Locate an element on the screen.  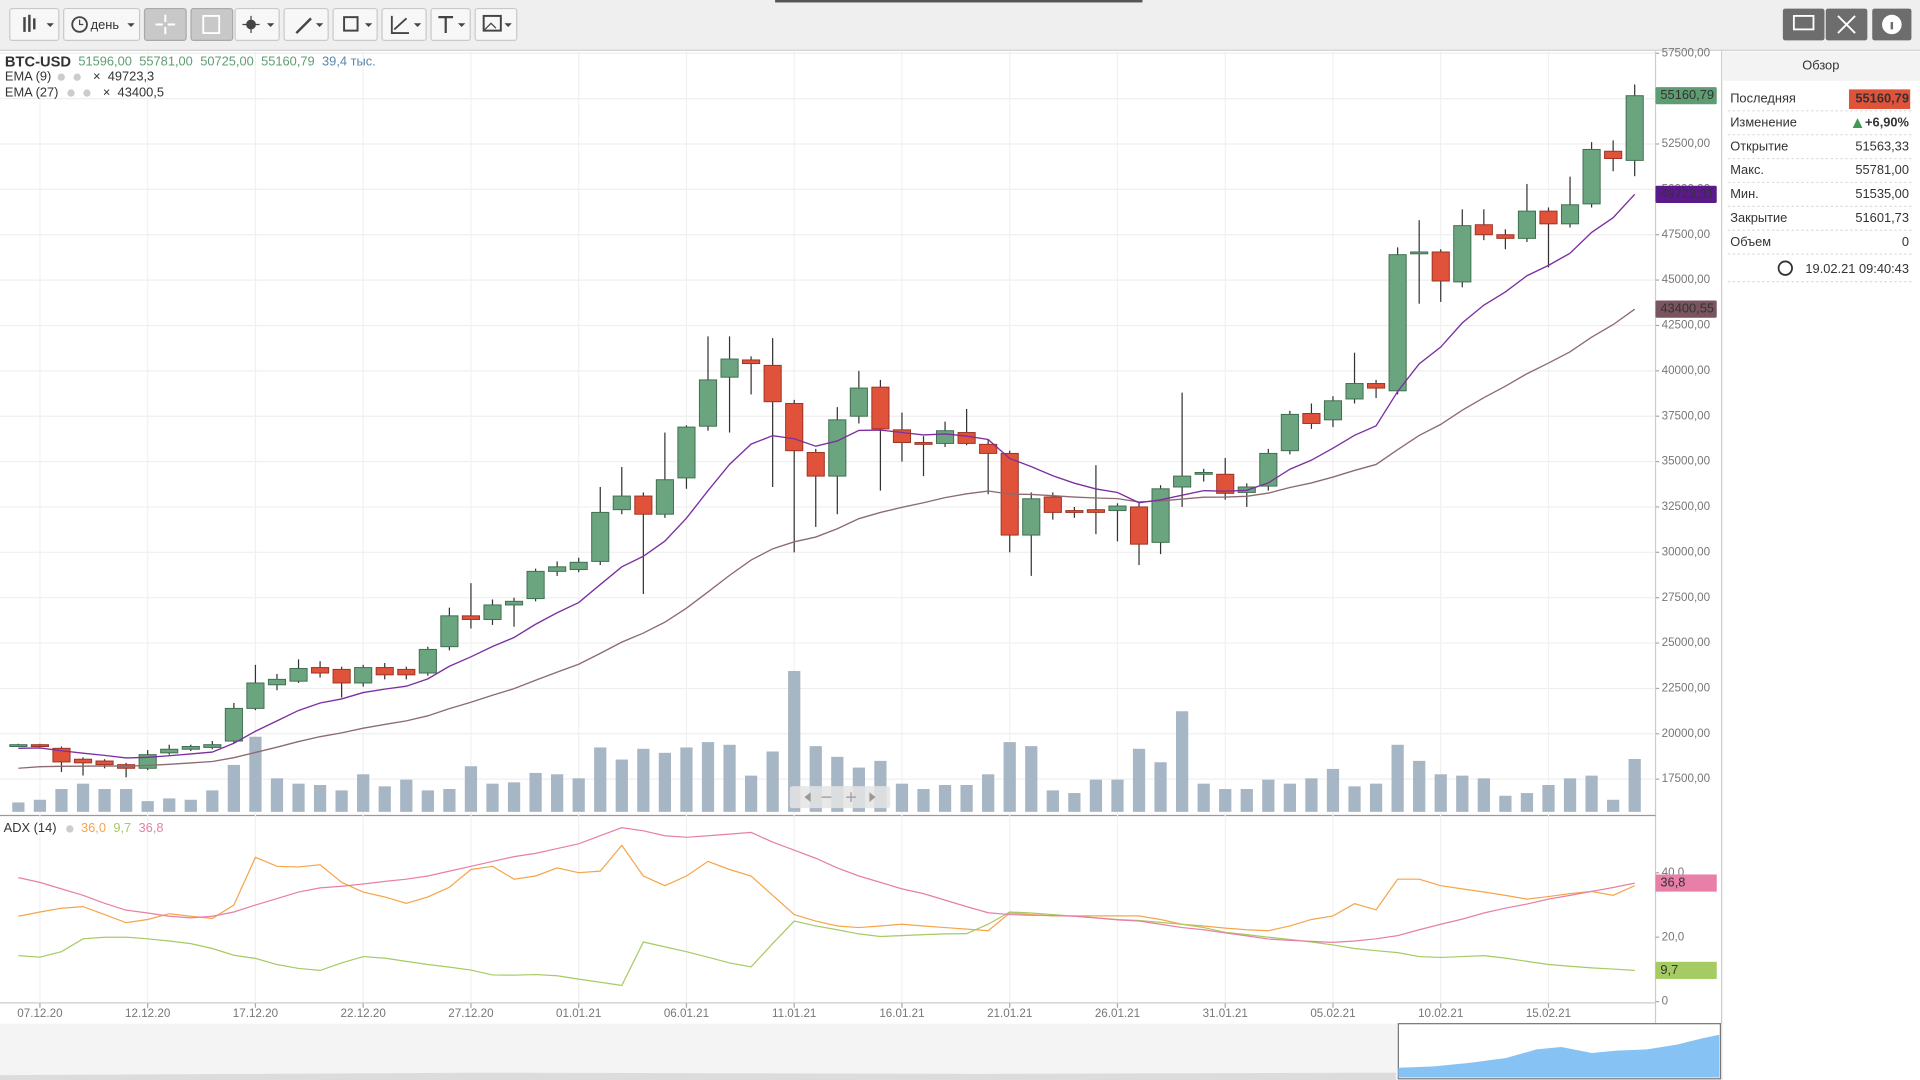
chart-type-button is located at coordinates (34, 24).